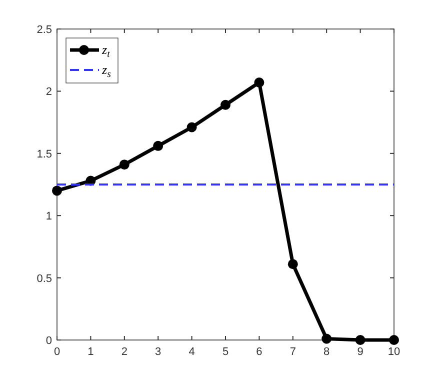 The width and height of the screenshot is (436, 382). Describe the element at coordinates (44, 154) in the screenshot. I see `y-tick-label: 1.5` at that location.